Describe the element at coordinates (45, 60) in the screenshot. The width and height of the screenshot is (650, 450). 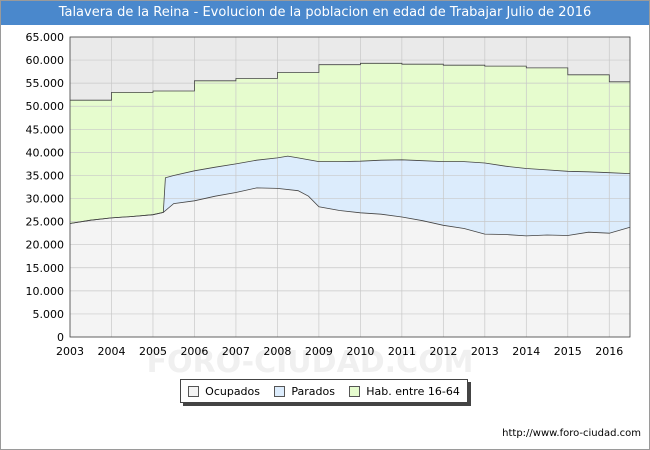
I see `y-tick-label: 60.000` at that location.